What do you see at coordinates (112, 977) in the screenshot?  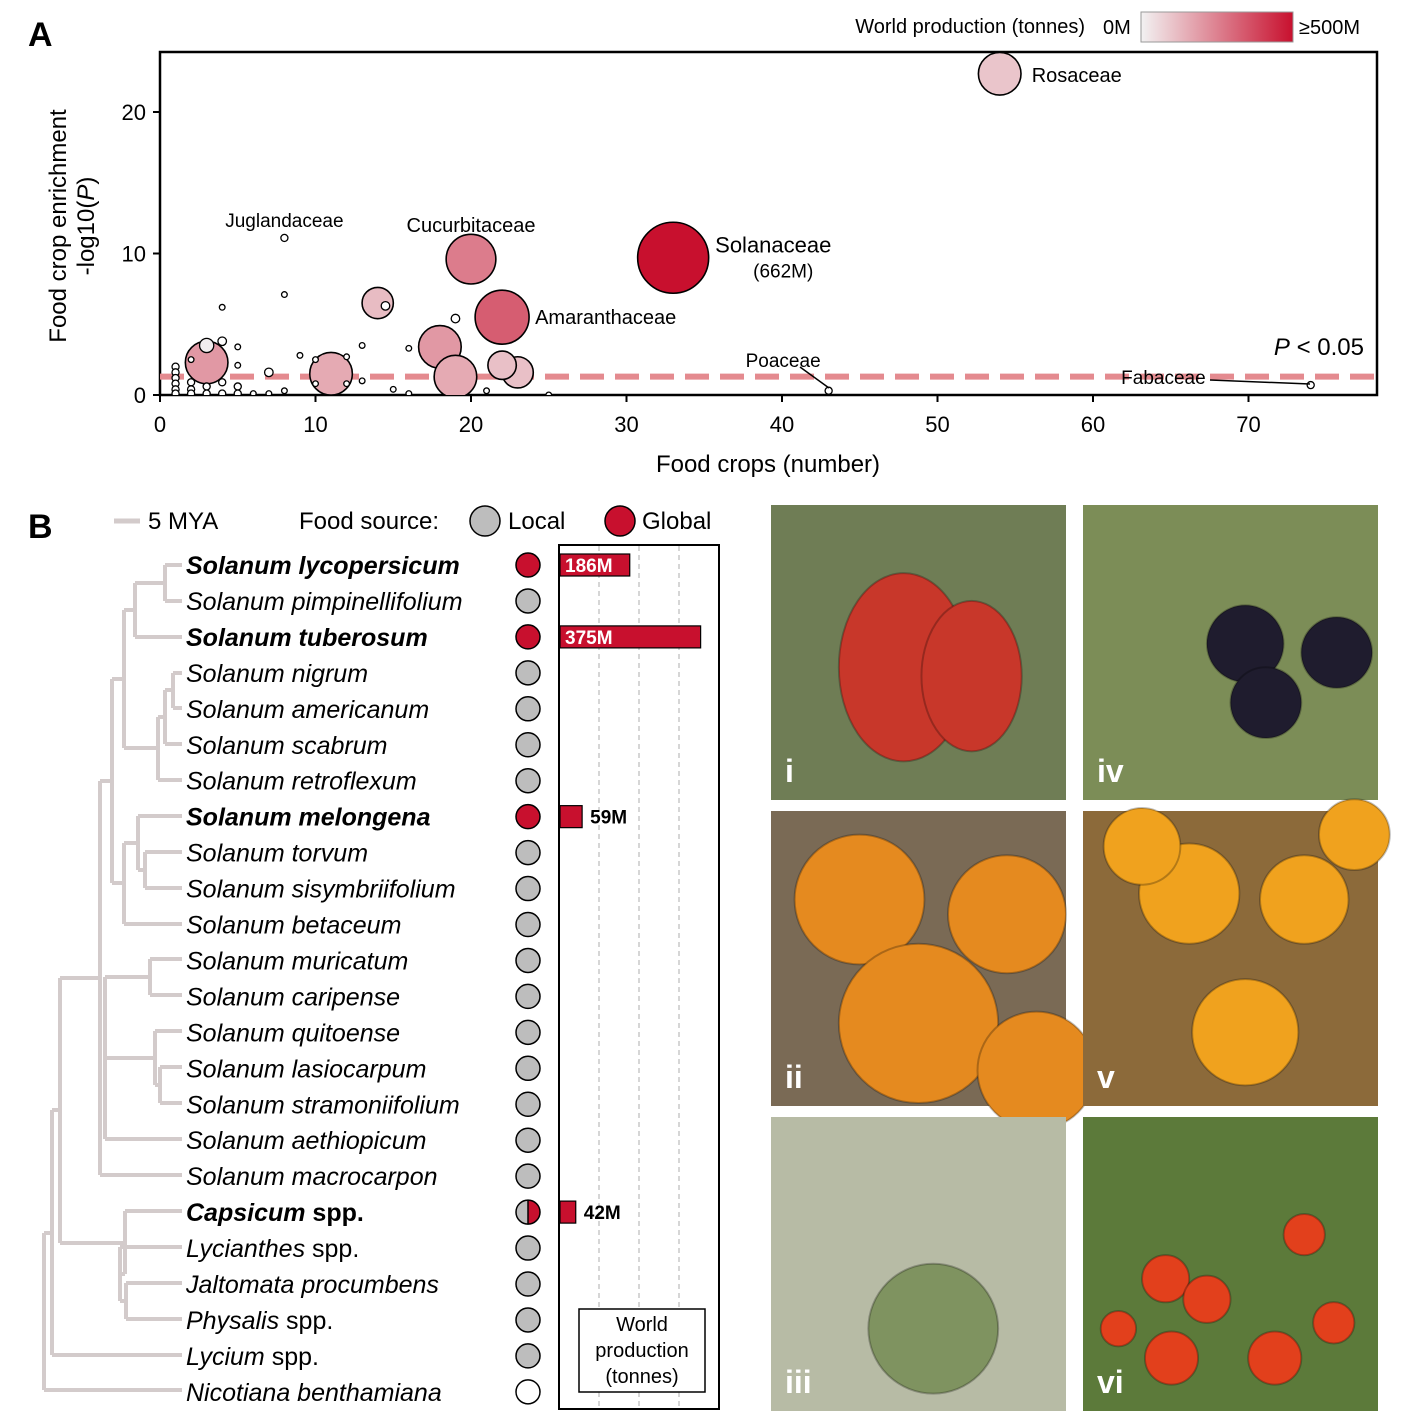 I see `phylogeny-tree` at bounding box center [112, 977].